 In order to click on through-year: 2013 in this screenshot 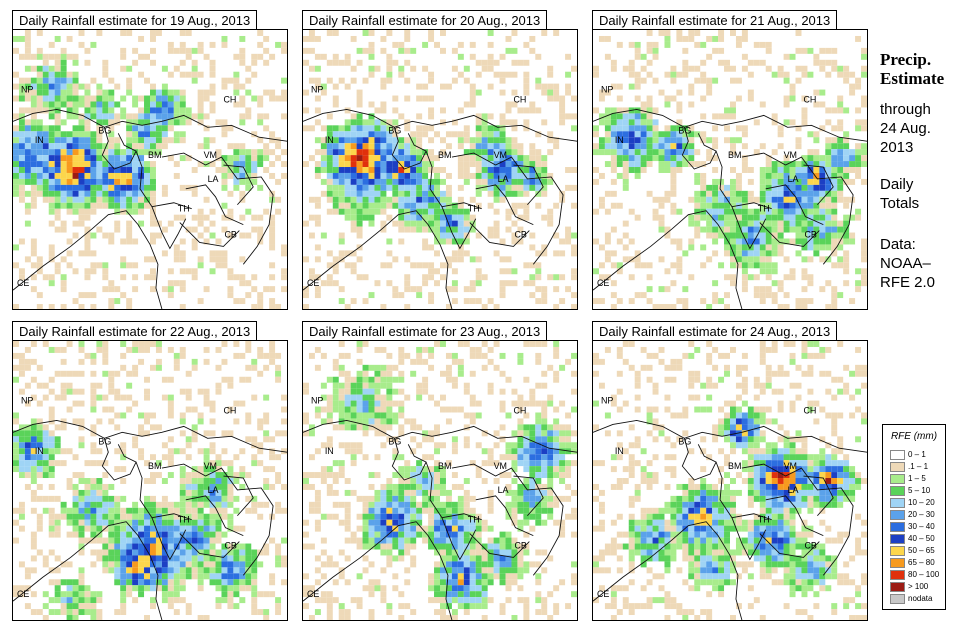, I will do `click(897, 147)`.